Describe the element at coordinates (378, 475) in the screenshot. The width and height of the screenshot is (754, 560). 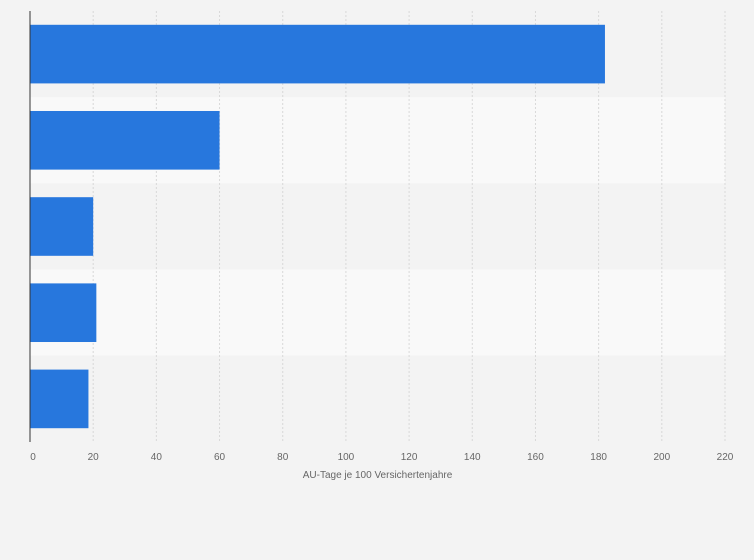
I see `x-axis-title: AU-Tage je 100 Versichertenjahre` at that location.